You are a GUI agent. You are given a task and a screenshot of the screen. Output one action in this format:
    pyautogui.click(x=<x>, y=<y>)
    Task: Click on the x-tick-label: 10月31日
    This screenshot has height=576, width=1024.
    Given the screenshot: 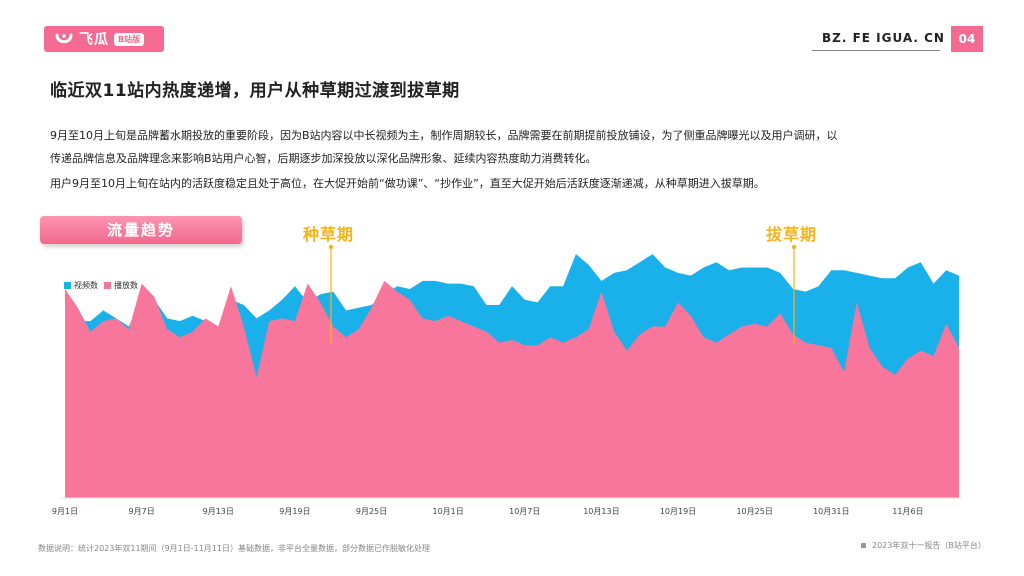 What is the action you would take?
    pyautogui.click(x=831, y=511)
    